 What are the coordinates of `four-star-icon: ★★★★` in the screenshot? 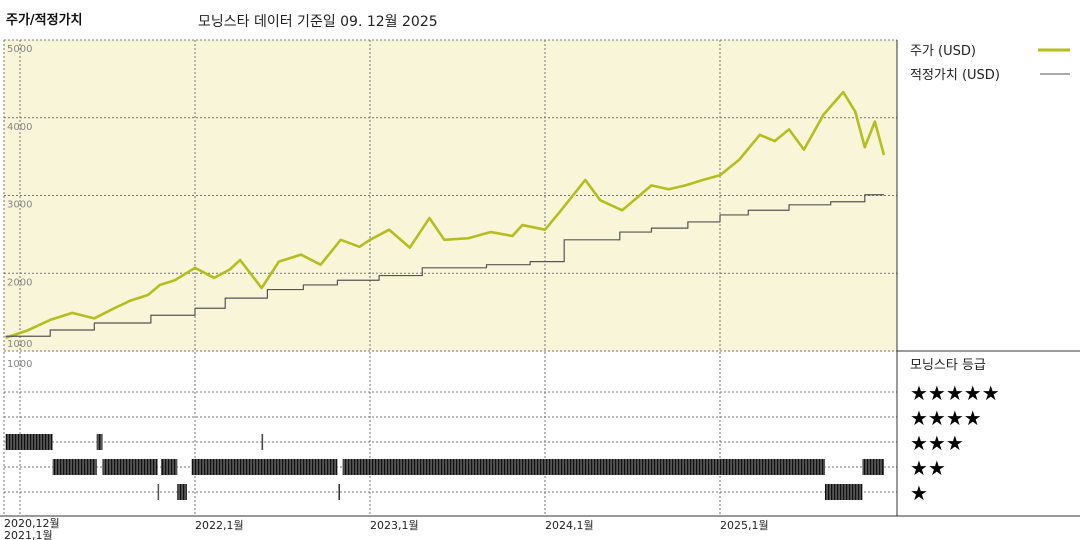 It's located at (946, 418).